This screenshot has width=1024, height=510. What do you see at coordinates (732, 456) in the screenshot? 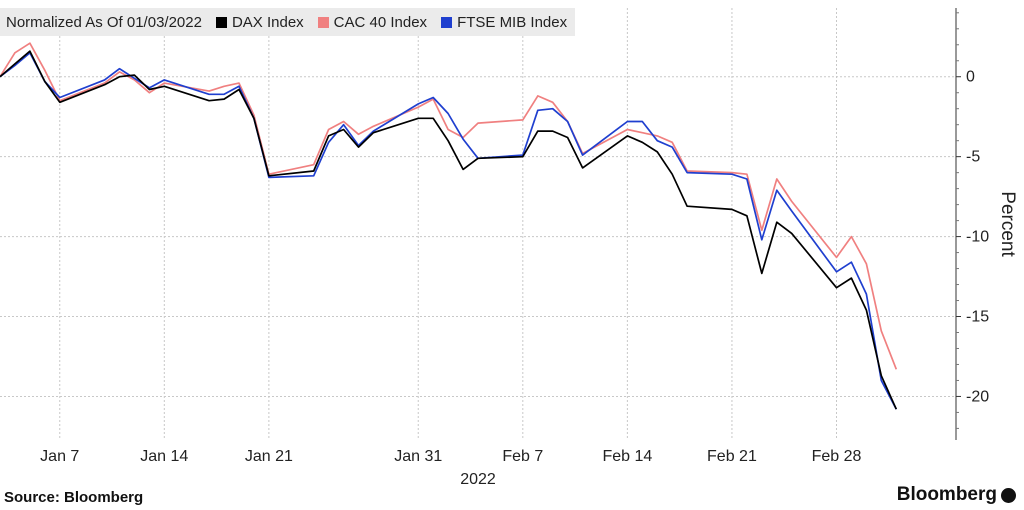
I see `x-tick-label: Feb 21` at bounding box center [732, 456].